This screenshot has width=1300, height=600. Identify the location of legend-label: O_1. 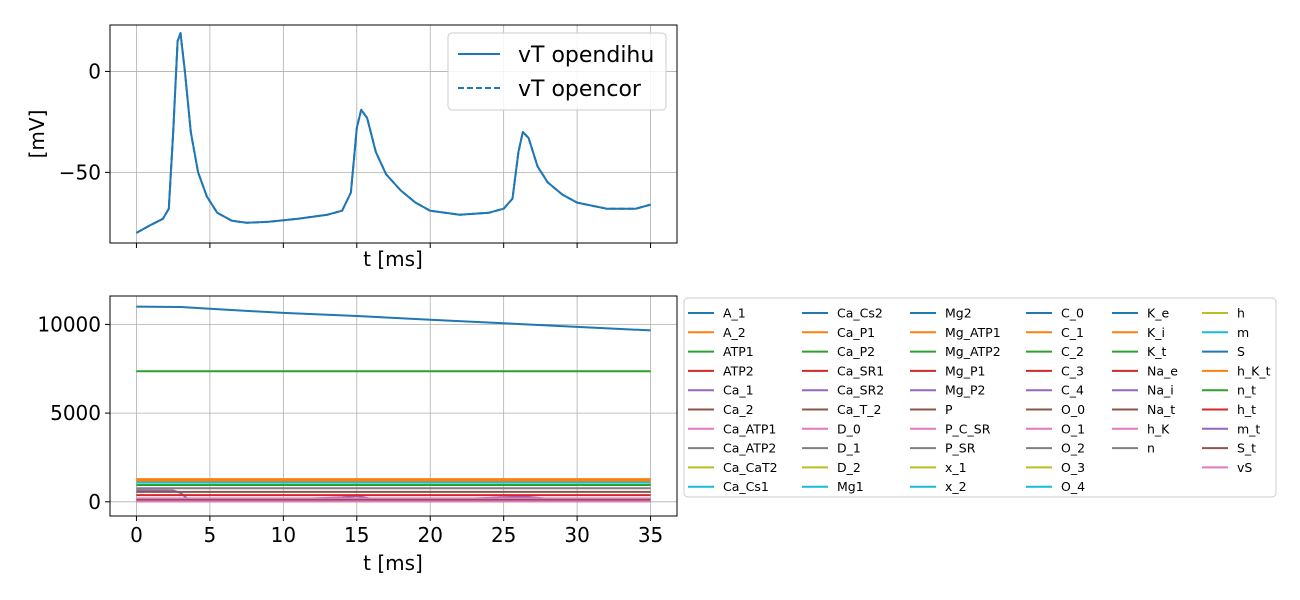
(1073, 428).